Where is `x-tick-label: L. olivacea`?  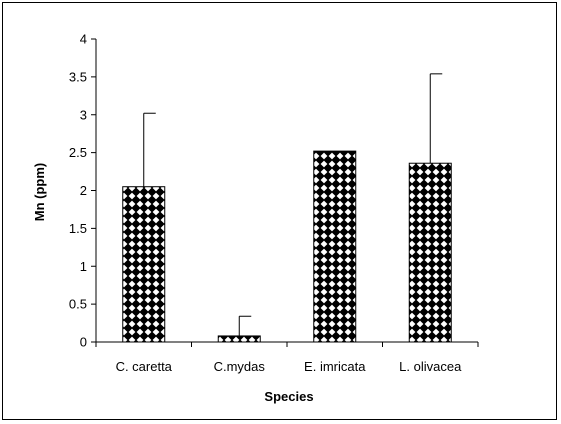 x-tick-label: L. olivacea is located at coordinates (430, 366).